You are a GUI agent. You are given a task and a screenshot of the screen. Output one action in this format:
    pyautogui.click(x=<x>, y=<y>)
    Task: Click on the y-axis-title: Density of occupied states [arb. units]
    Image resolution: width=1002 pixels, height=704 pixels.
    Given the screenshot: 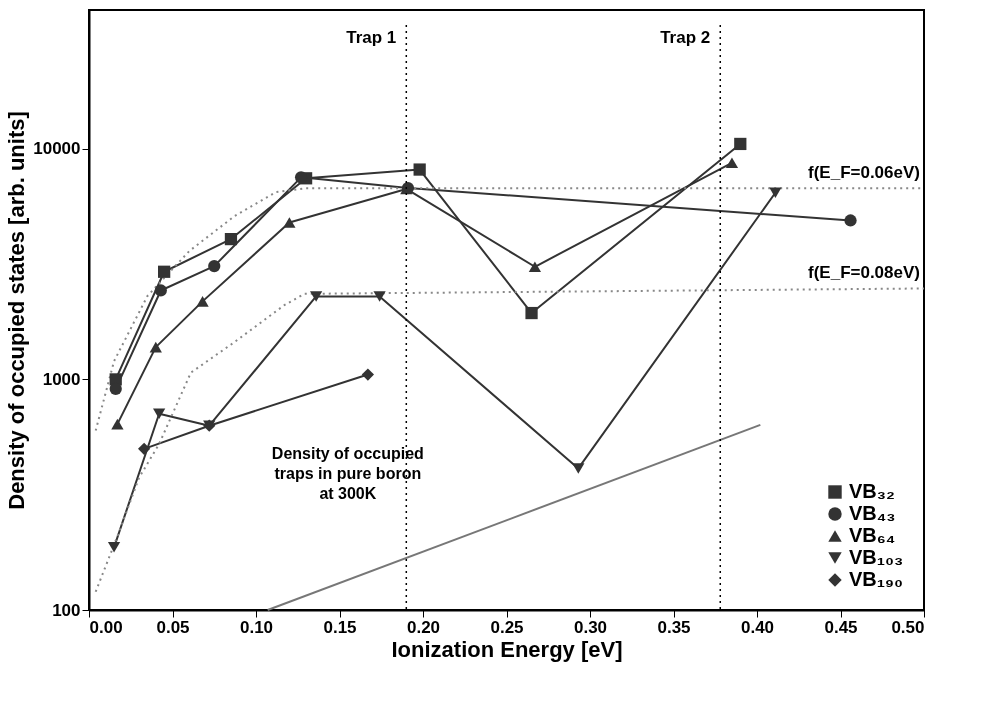 What is the action you would take?
    pyautogui.click(x=17, y=310)
    